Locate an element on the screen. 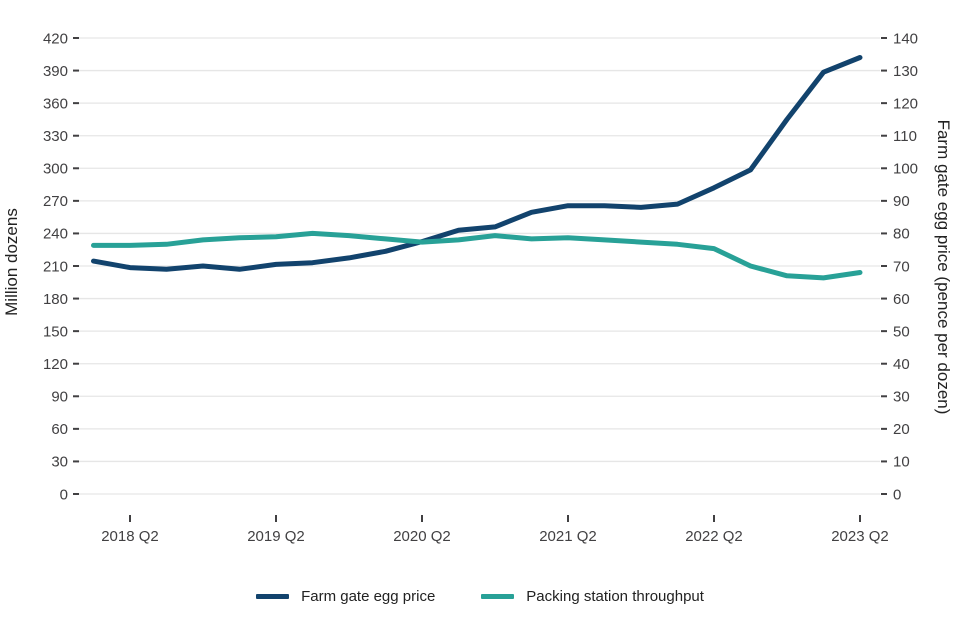 Image resolution: width=960 pixels, height=640 pixels. right-axis-tick-label: 40 is located at coordinates (901, 364).